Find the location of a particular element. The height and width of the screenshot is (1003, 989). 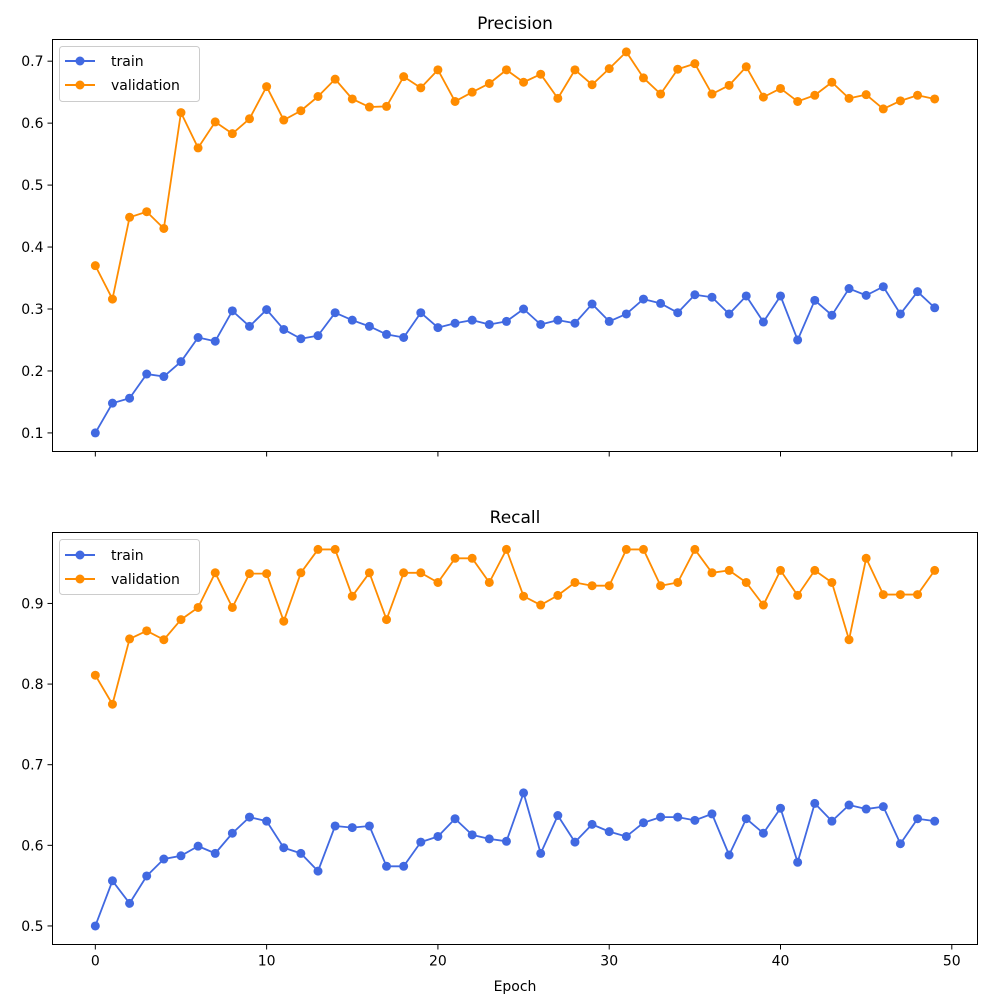

recall-legend: train validation is located at coordinates (129, 567).